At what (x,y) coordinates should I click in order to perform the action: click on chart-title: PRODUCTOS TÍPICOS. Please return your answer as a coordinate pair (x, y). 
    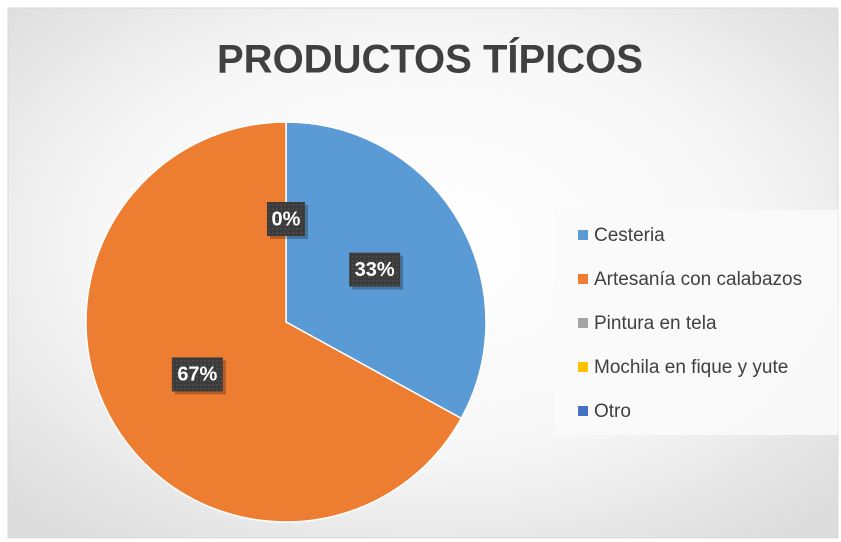
    Looking at the image, I should click on (430, 59).